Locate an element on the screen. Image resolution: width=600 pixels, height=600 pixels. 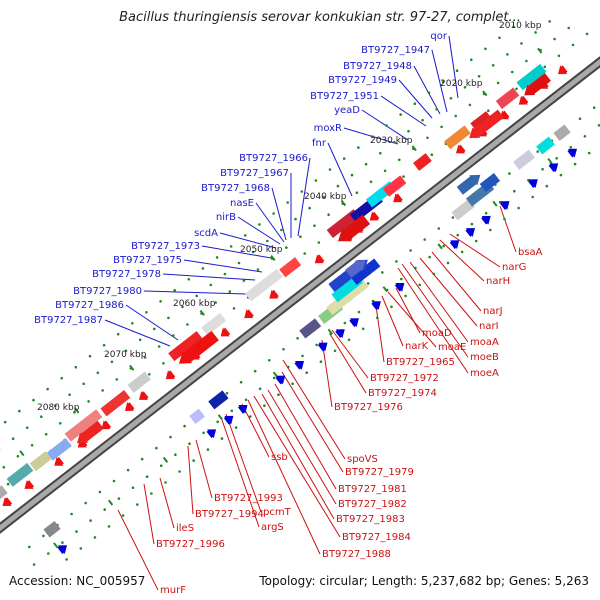
kbp-tick-2040-kbp: 2040 kbp is located at coordinates (325, 197).